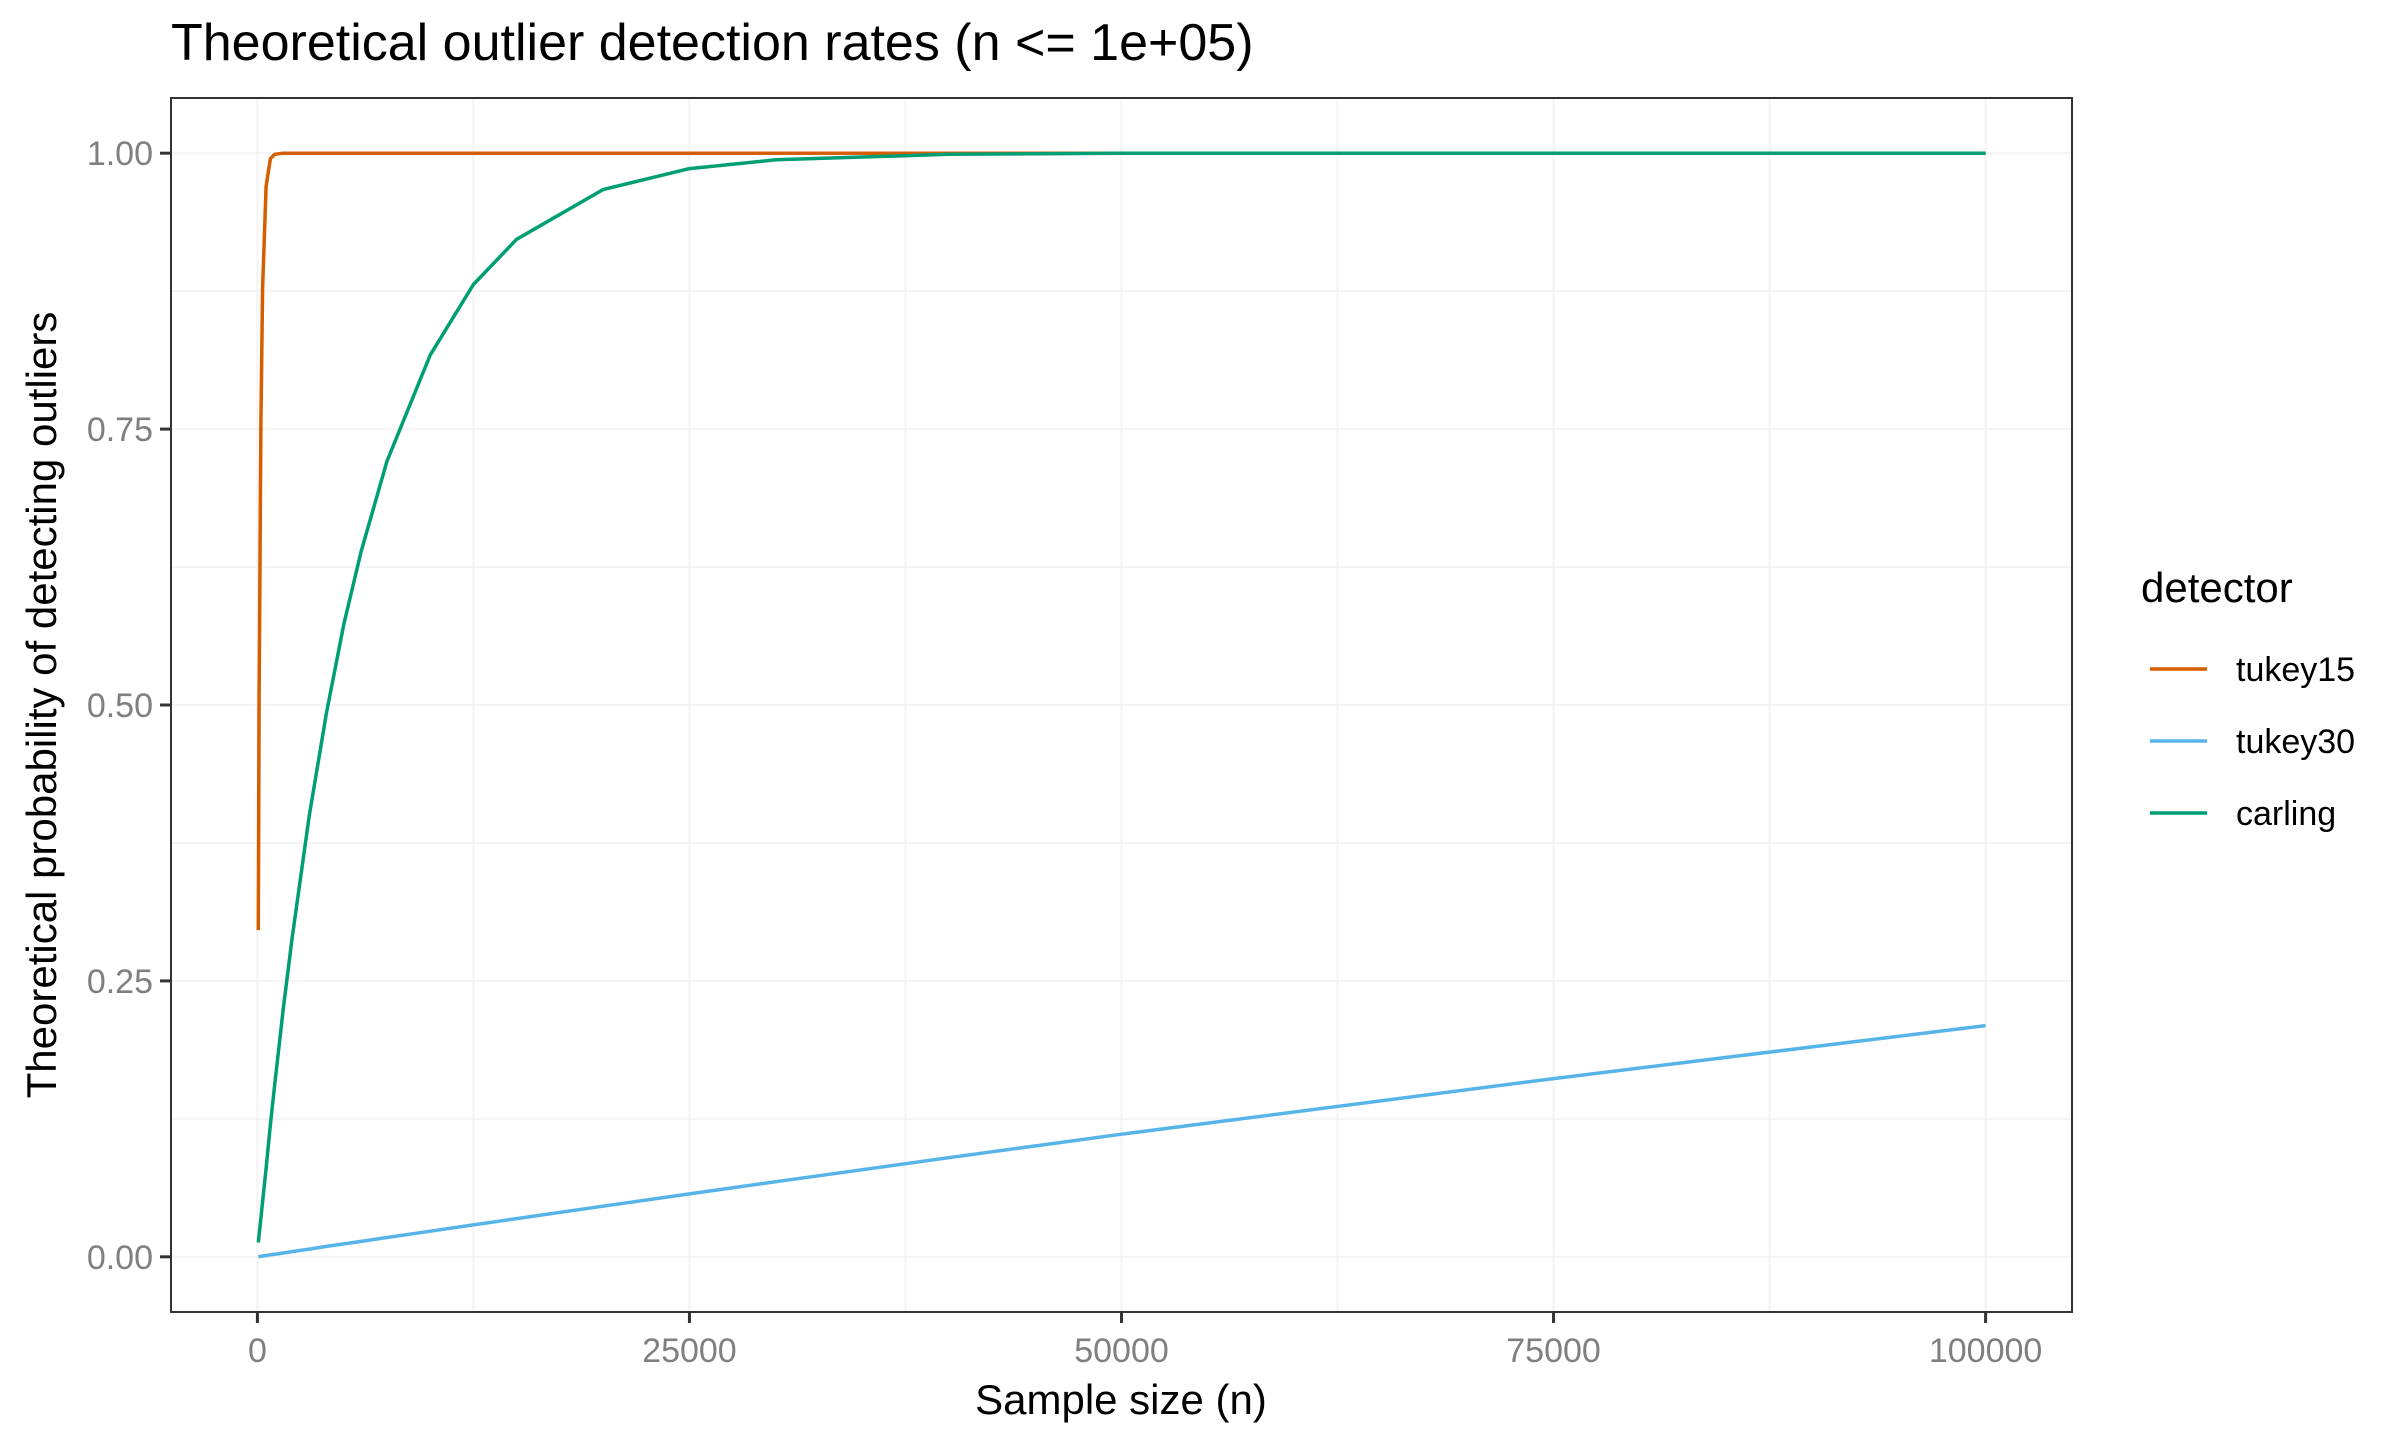 The width and height of the screenshot is (2400, 1440). I want to click on legend-title: detector, so click(2217, 587).